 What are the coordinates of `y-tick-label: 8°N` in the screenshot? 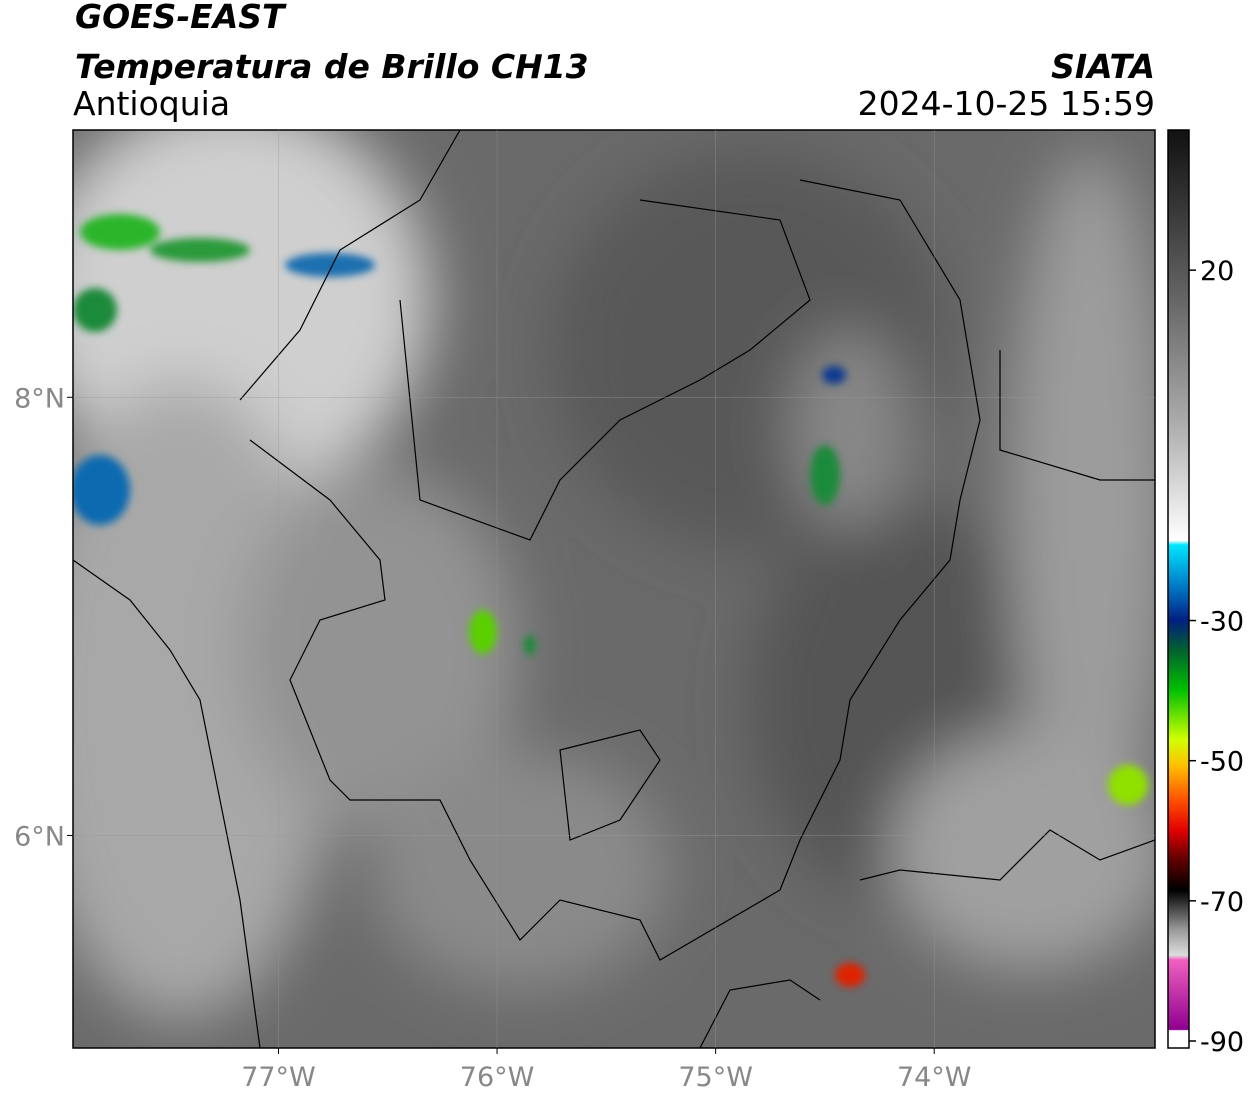 It's located at (39, 398).